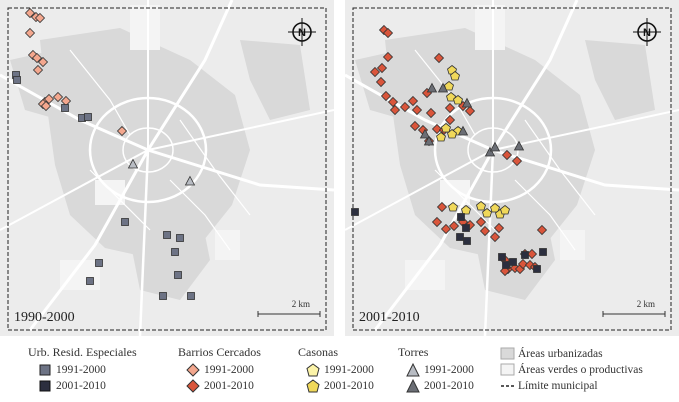 The width and height of the screenshot is (679, 402). What do you see at coordinates (44, 317) in the screenshot?
I see `period-label: 1990-2000` at bounding box center [44, 317].